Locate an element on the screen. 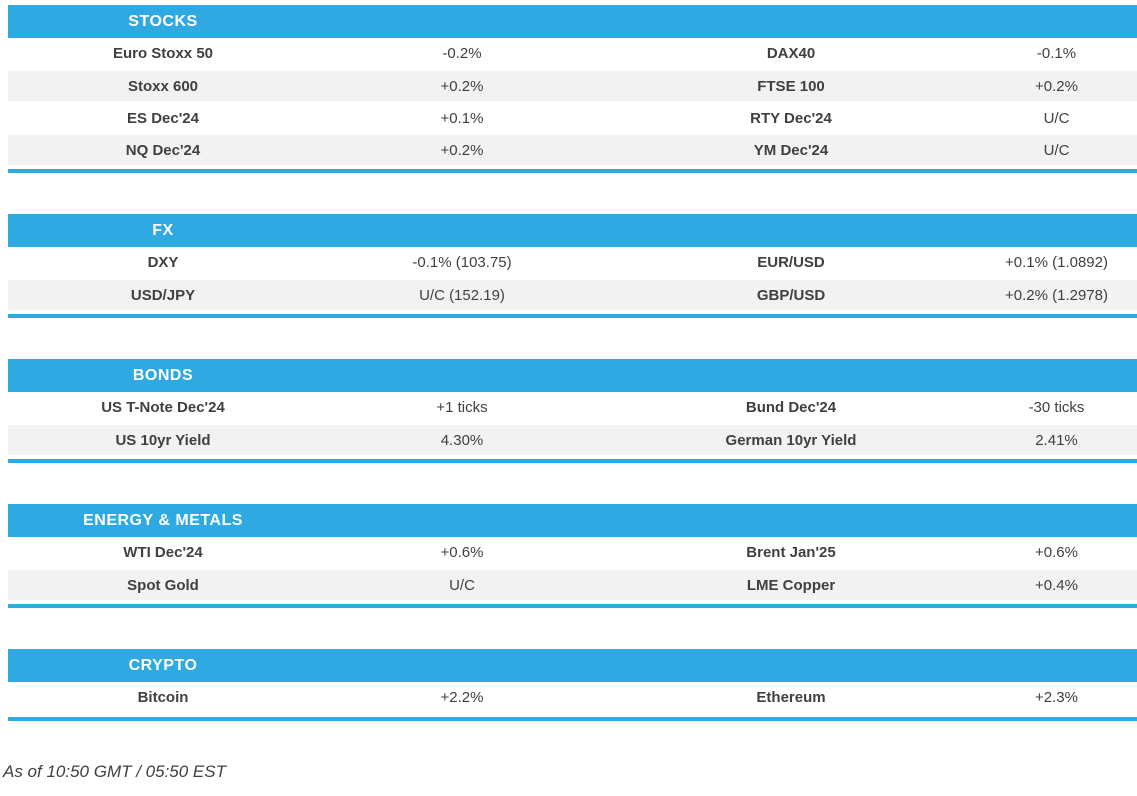 This screenshot has height=796, width=1137. section-header-row: ENERGY & METALS is located at coordinates (572, 520).